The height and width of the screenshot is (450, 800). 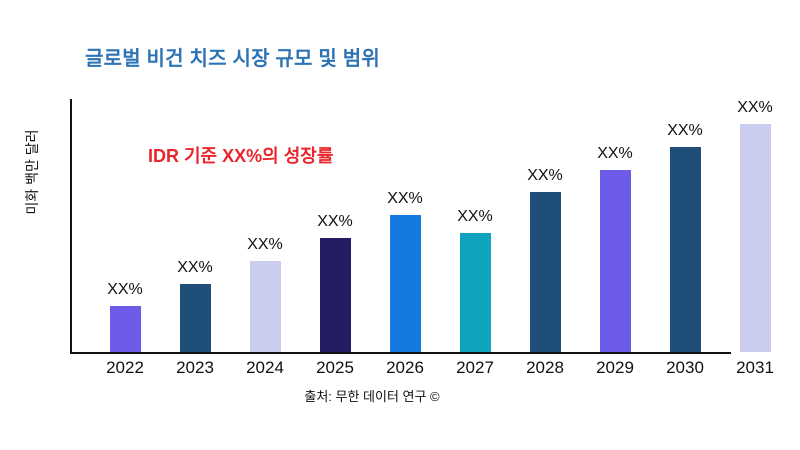 I want to click on x-tick-2031: 2031, so click(x=755, y=367).